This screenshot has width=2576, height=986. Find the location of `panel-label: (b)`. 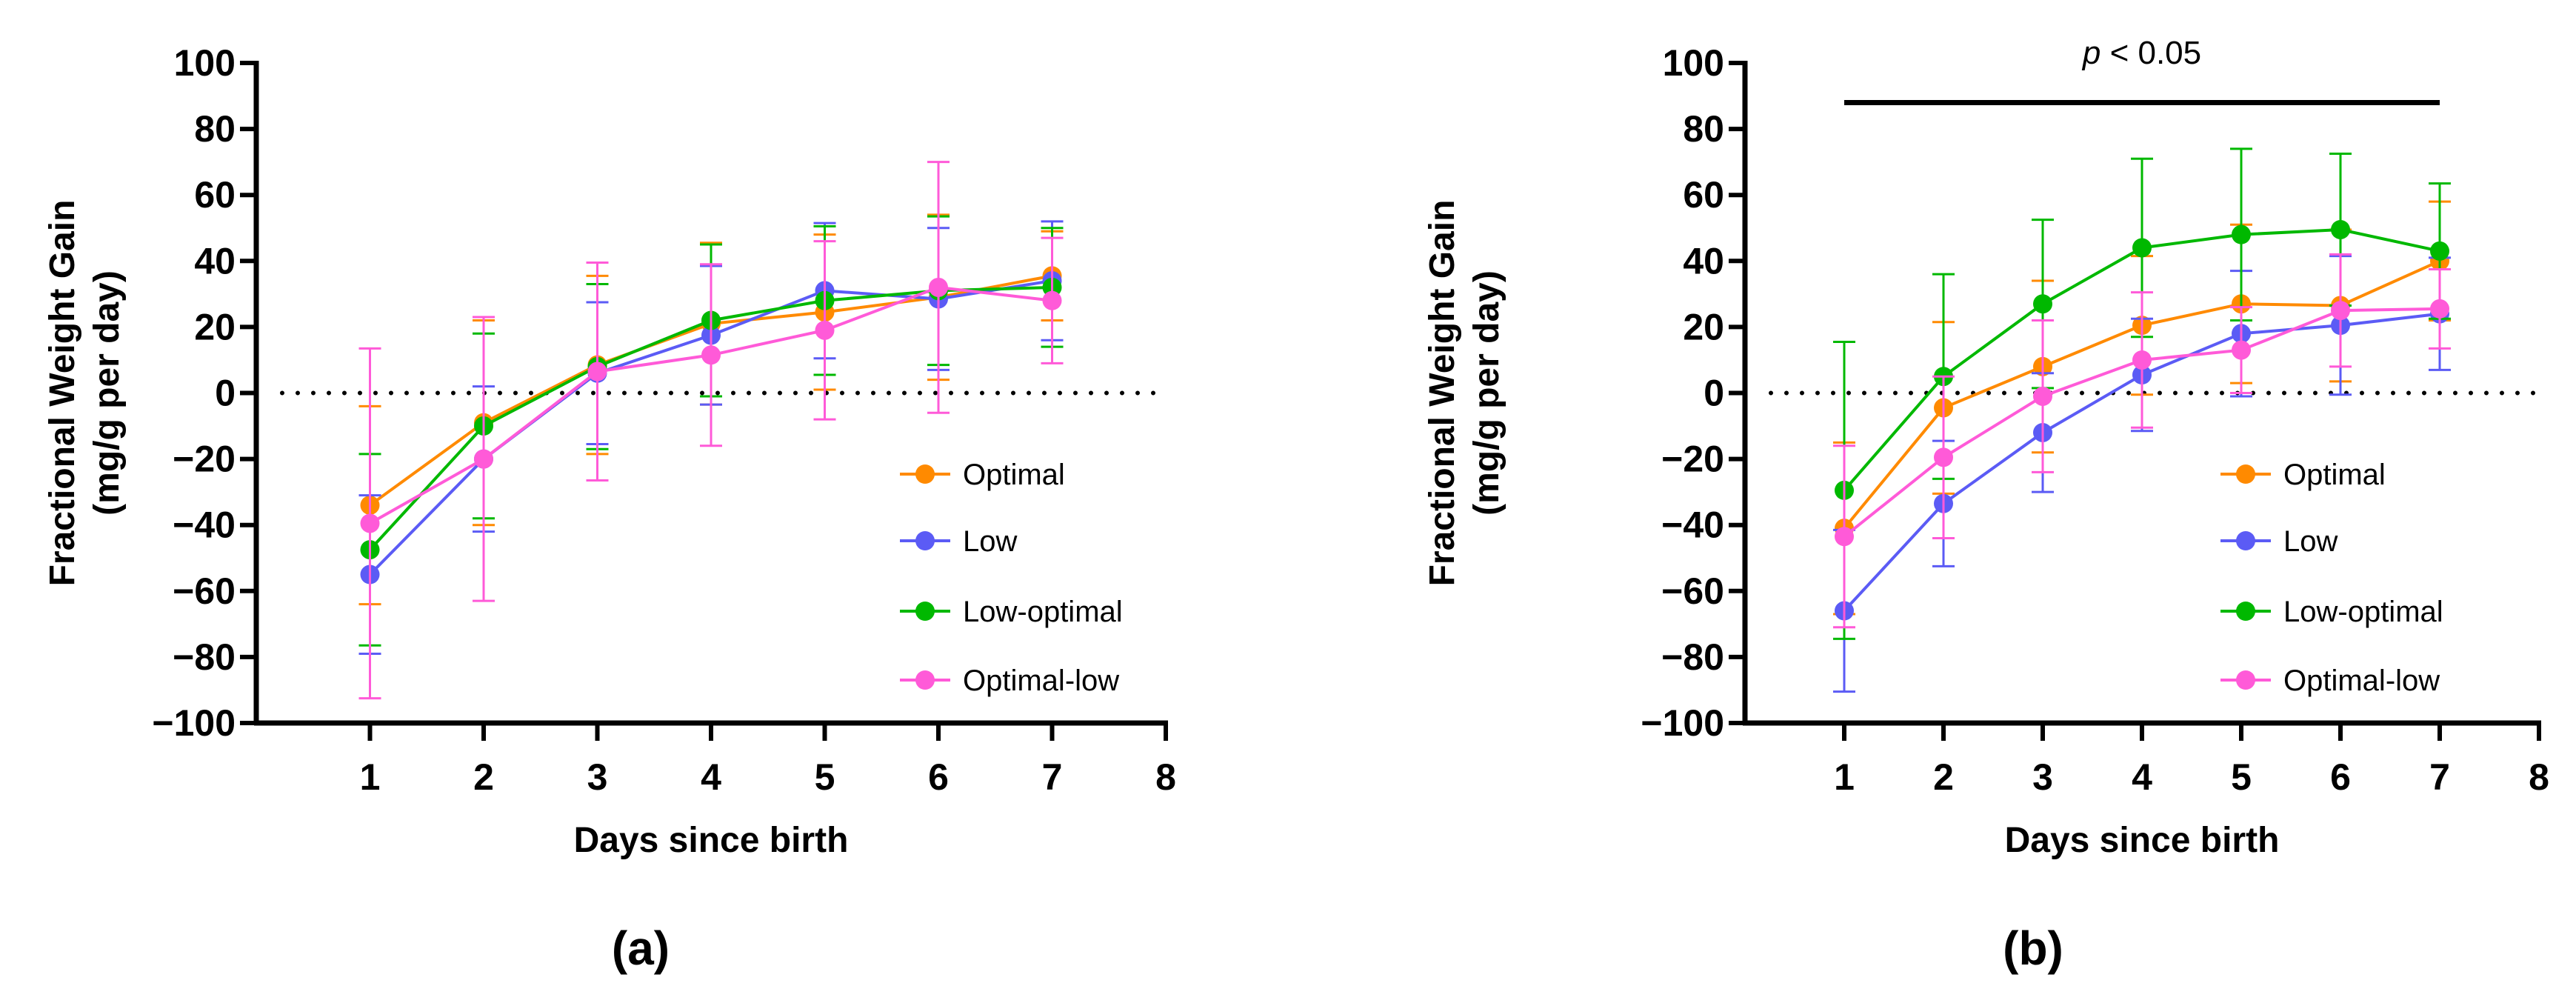

panel-label: (b) is located at coordinates (2033, 948).